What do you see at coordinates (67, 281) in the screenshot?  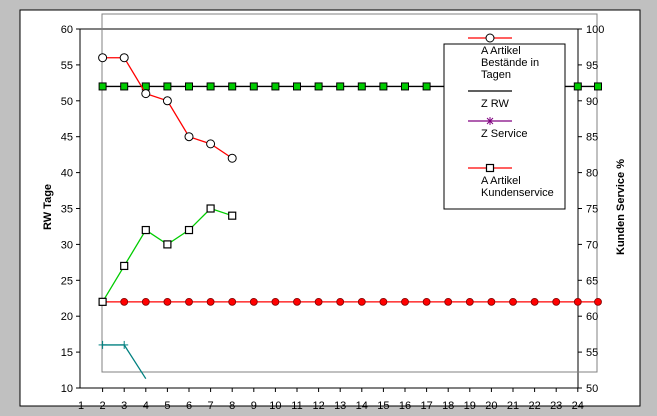 I see `y-tick-label: 25` at bounding box center [67, 281].